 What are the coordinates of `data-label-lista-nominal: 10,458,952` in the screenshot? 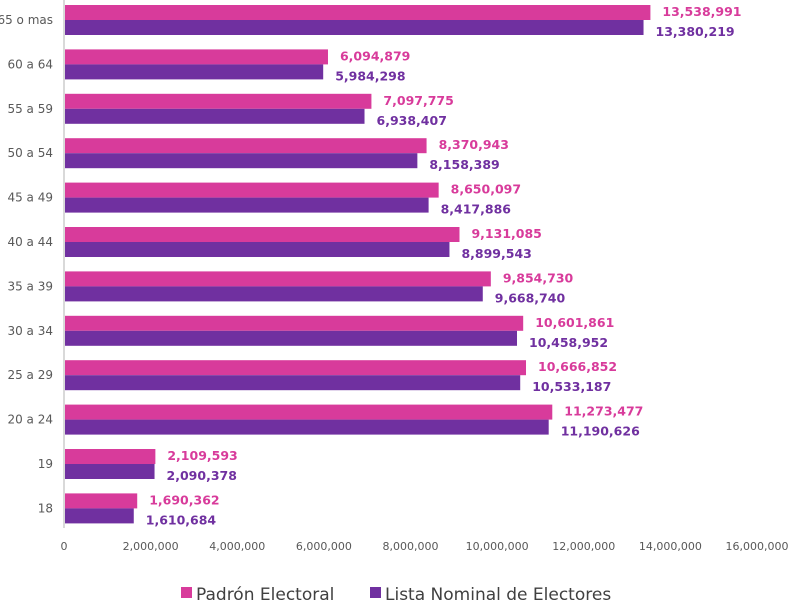 It's located at (568, 342).